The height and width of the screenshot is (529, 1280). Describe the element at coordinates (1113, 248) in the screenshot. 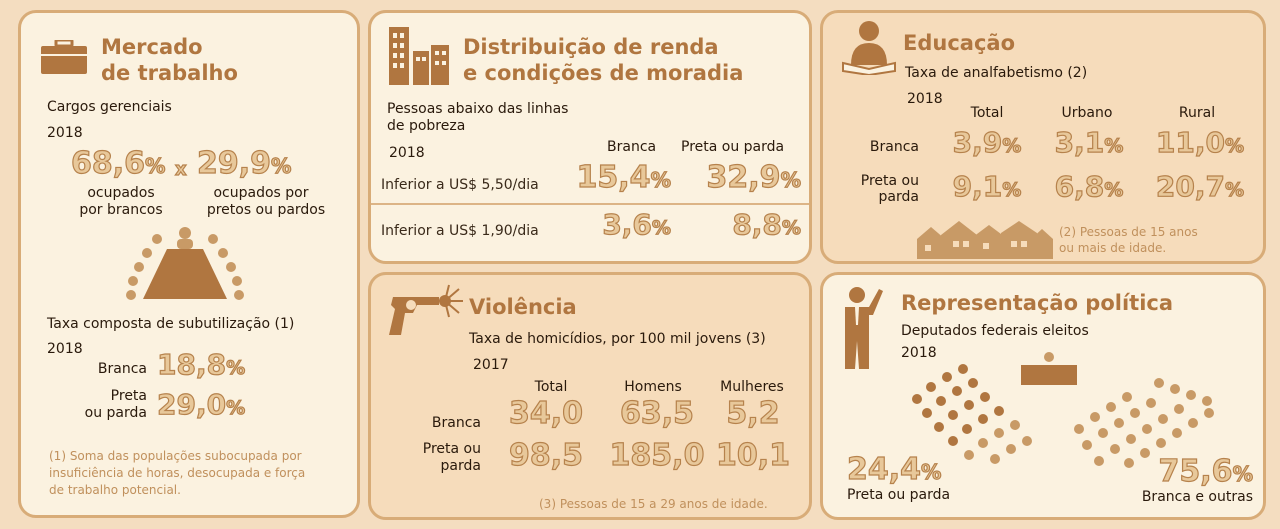

I see `educacao-note-2: ou mais de idade.` at that location.